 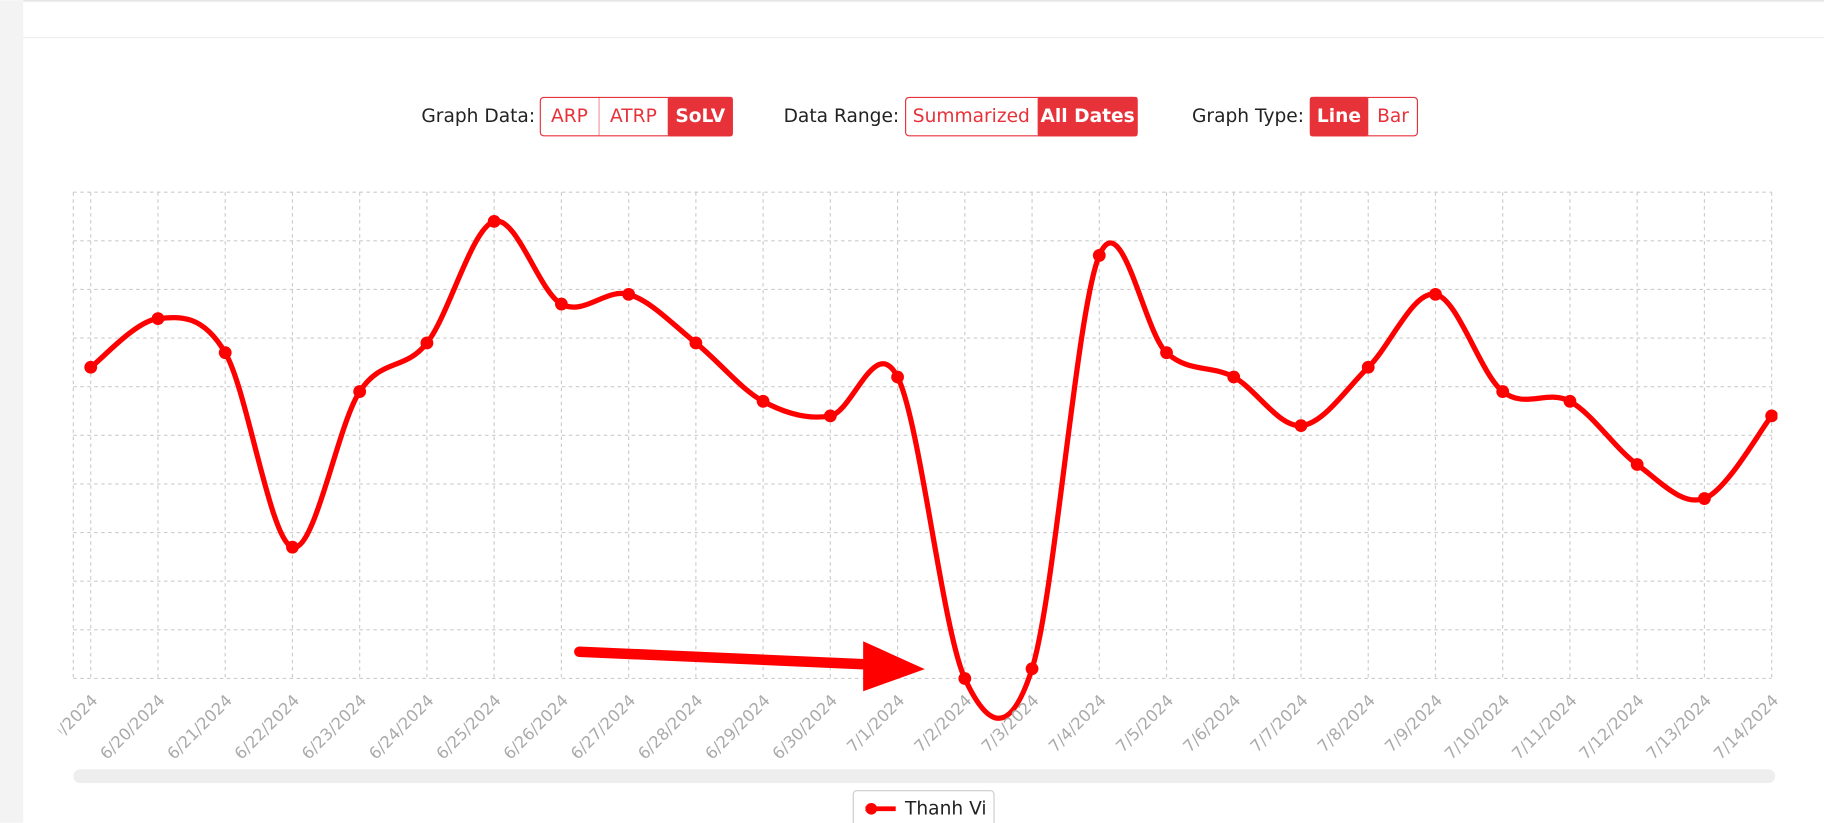 What do you see at coordinates (468, 727) in the screenshot?
I see `x-tick-label: 6/25/2024` at bounding box center [468, 727].